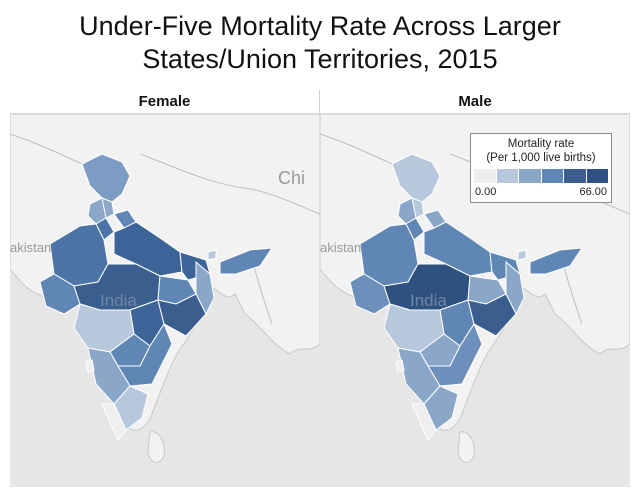 The width and height of the screenshot is (640, 494). I want to click on legend-color-scale, so click(541, 176).